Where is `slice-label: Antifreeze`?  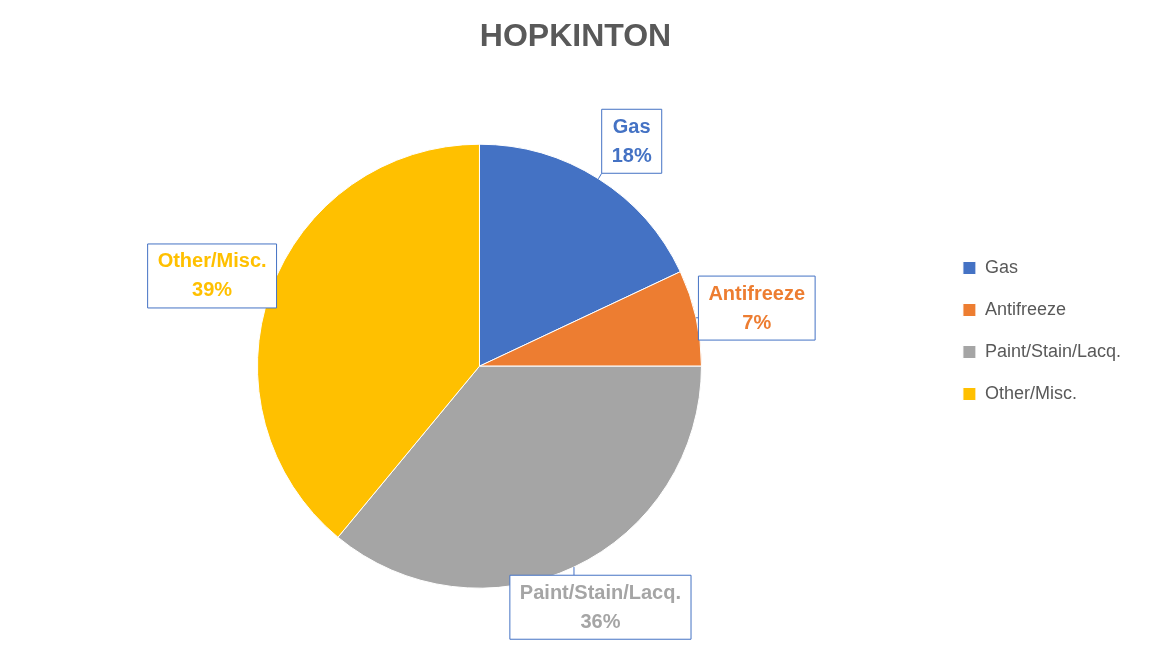 slice-label: Antifreeze is located at coordinates (757, 292).